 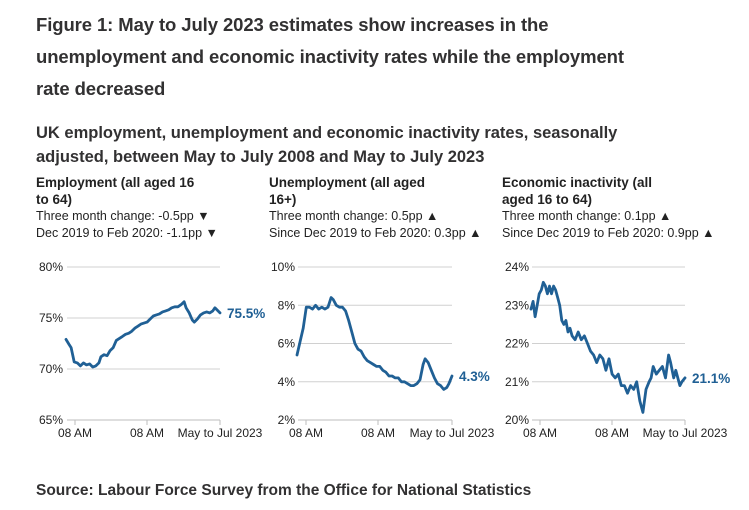 I want to click on y-tick-label: 23%, so click(x=517, y=305).